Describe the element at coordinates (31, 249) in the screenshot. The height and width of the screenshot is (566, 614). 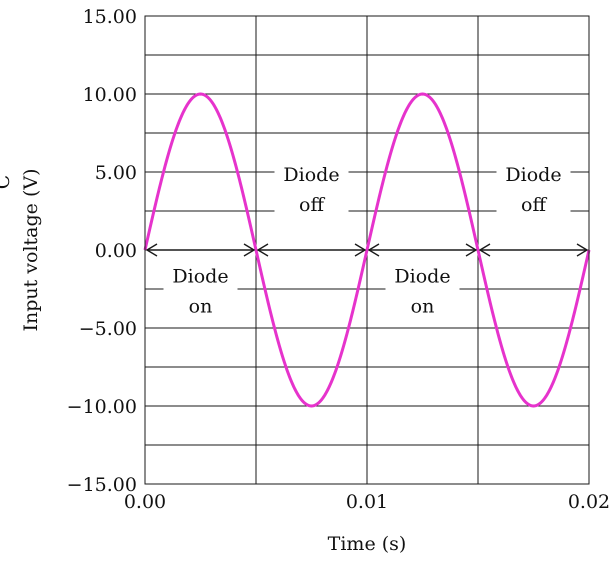
I see `y-axis-label: Input voltage (V)` at that location.